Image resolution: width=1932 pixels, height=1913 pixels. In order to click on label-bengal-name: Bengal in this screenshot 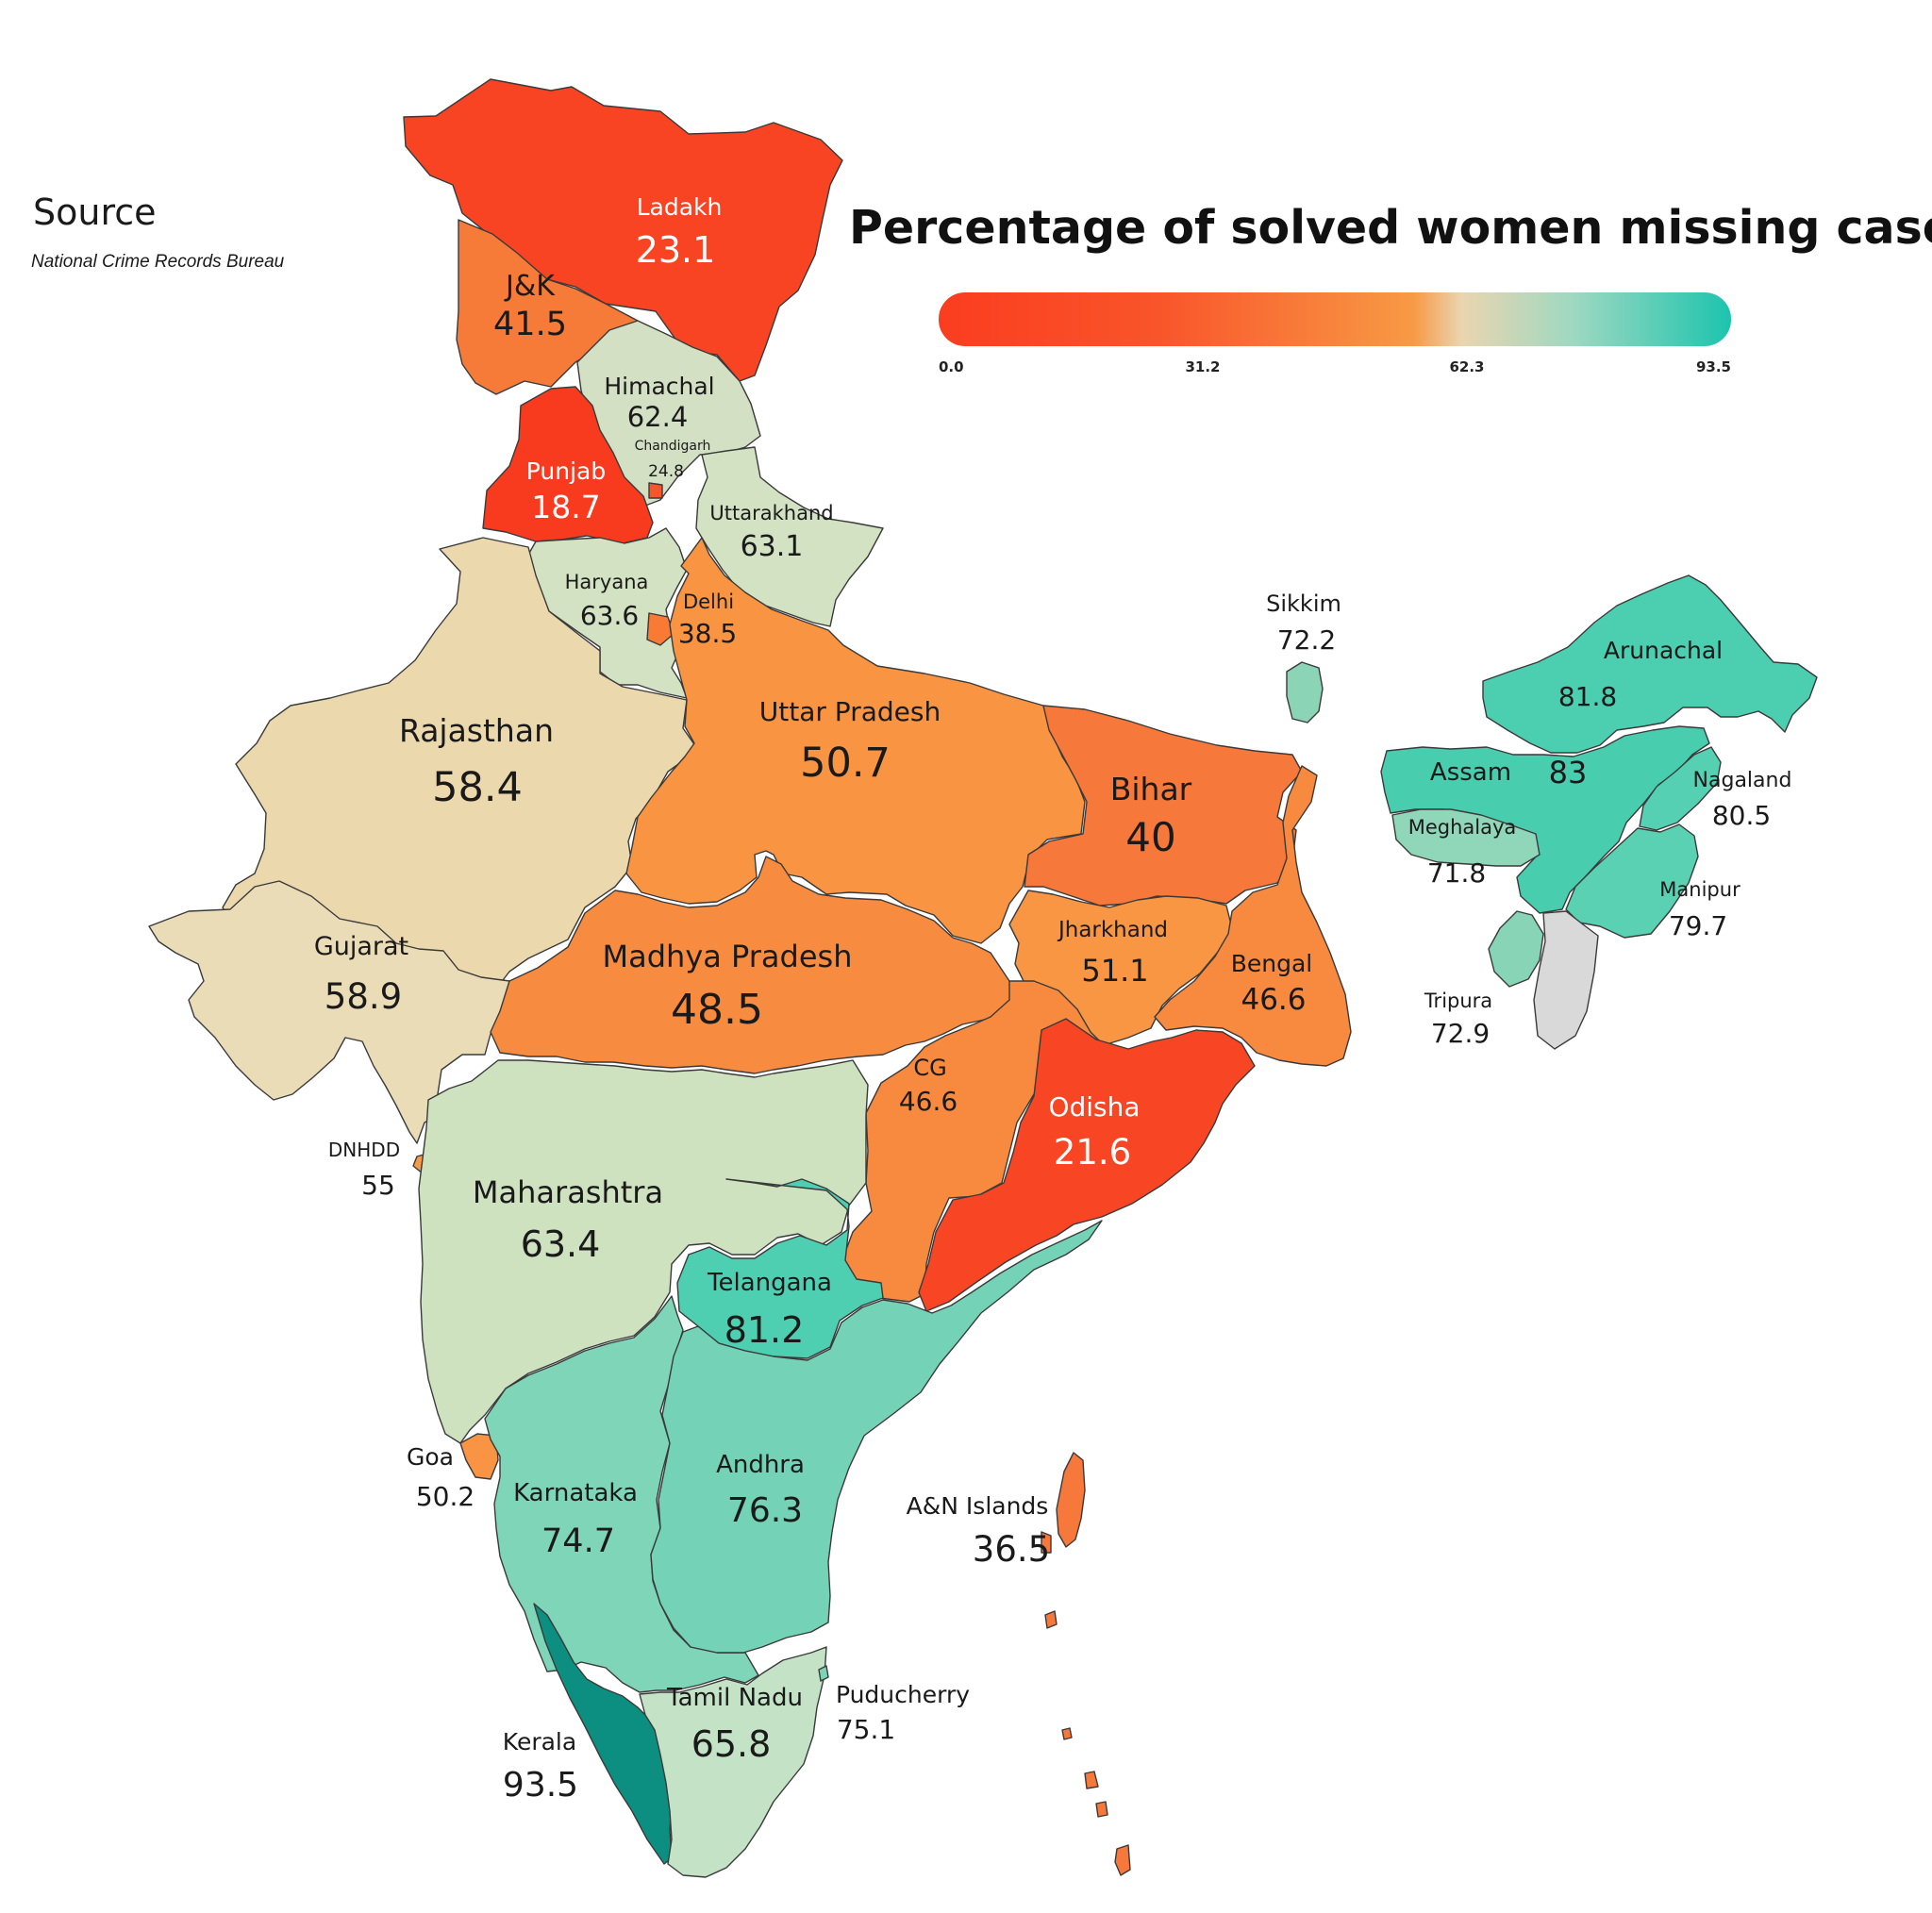, I will do `click(1272, 963)`.